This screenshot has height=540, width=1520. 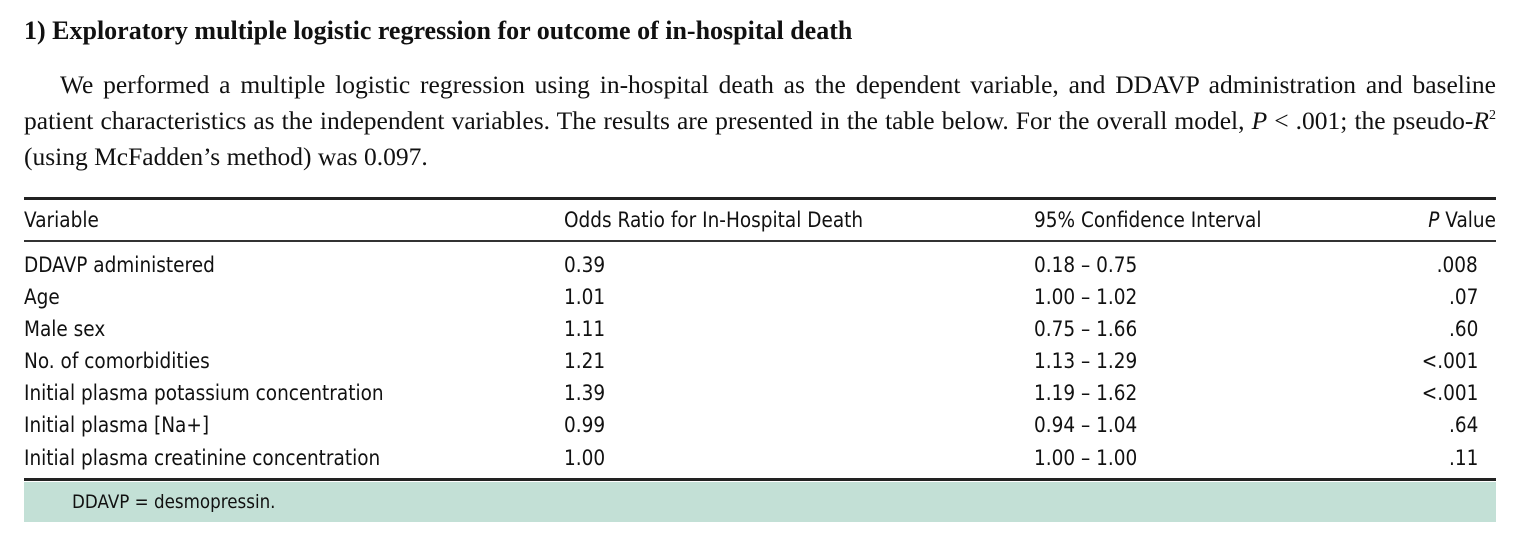 I want to click on row-odds-ratio: 1.11, so click(x=585, y=329).